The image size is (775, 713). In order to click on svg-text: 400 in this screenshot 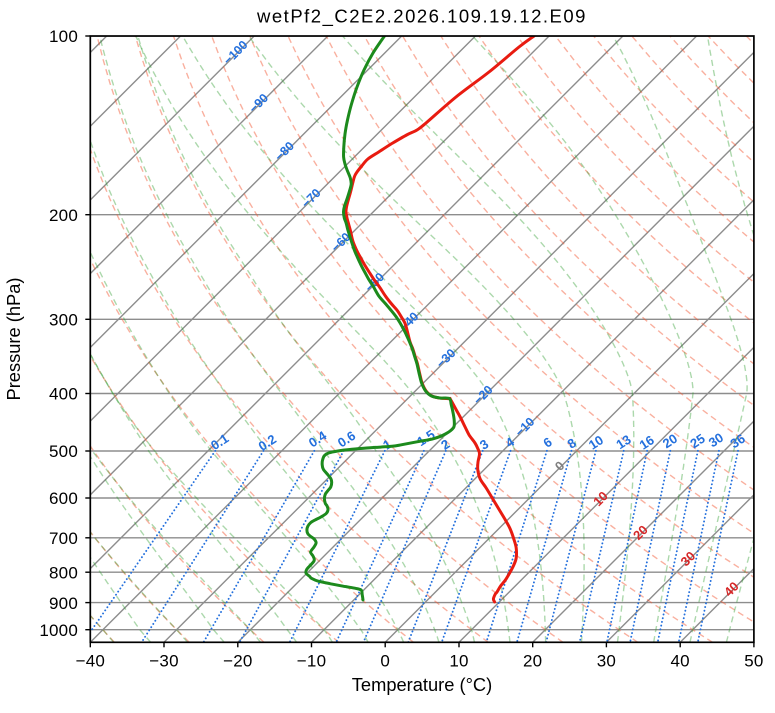, I will do `click(63, 394)`.